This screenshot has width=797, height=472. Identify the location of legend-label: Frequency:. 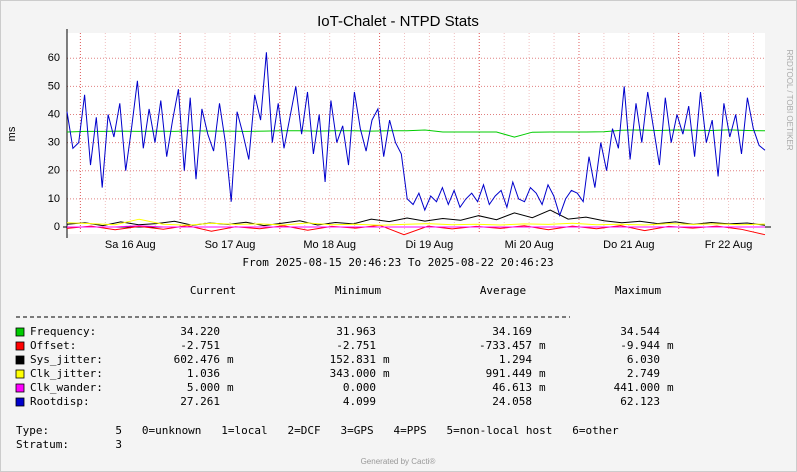
(63, 331).